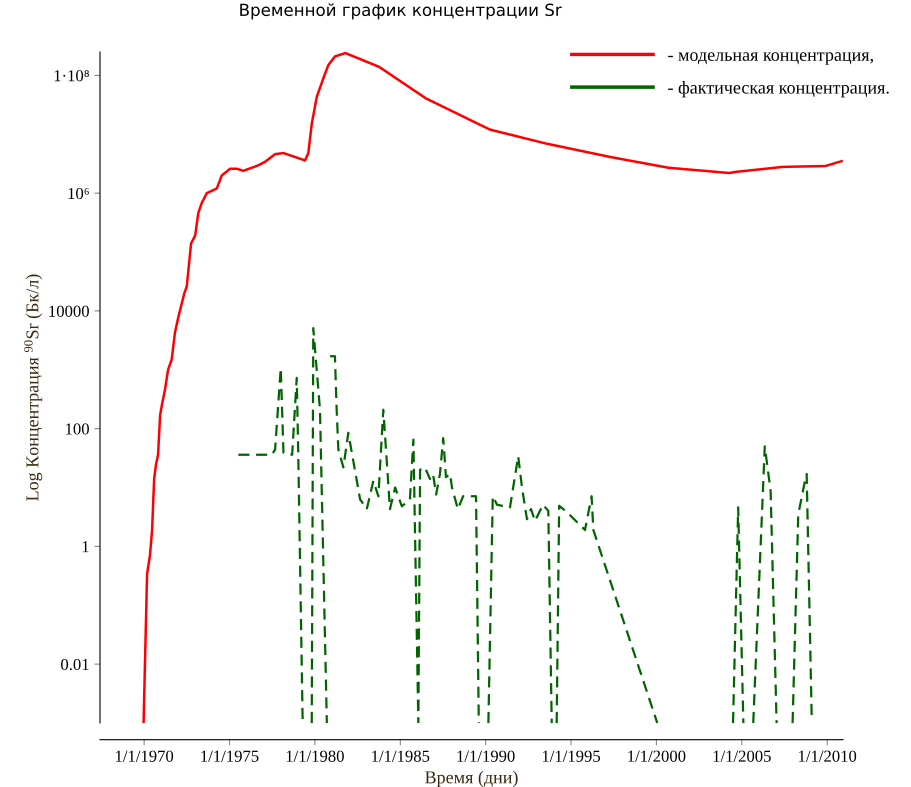  What do you see at coordinates (401, 11) in the screenshot?
I see `chart-title: Временной график концентрации Sr` at bounding box center [401, 11].